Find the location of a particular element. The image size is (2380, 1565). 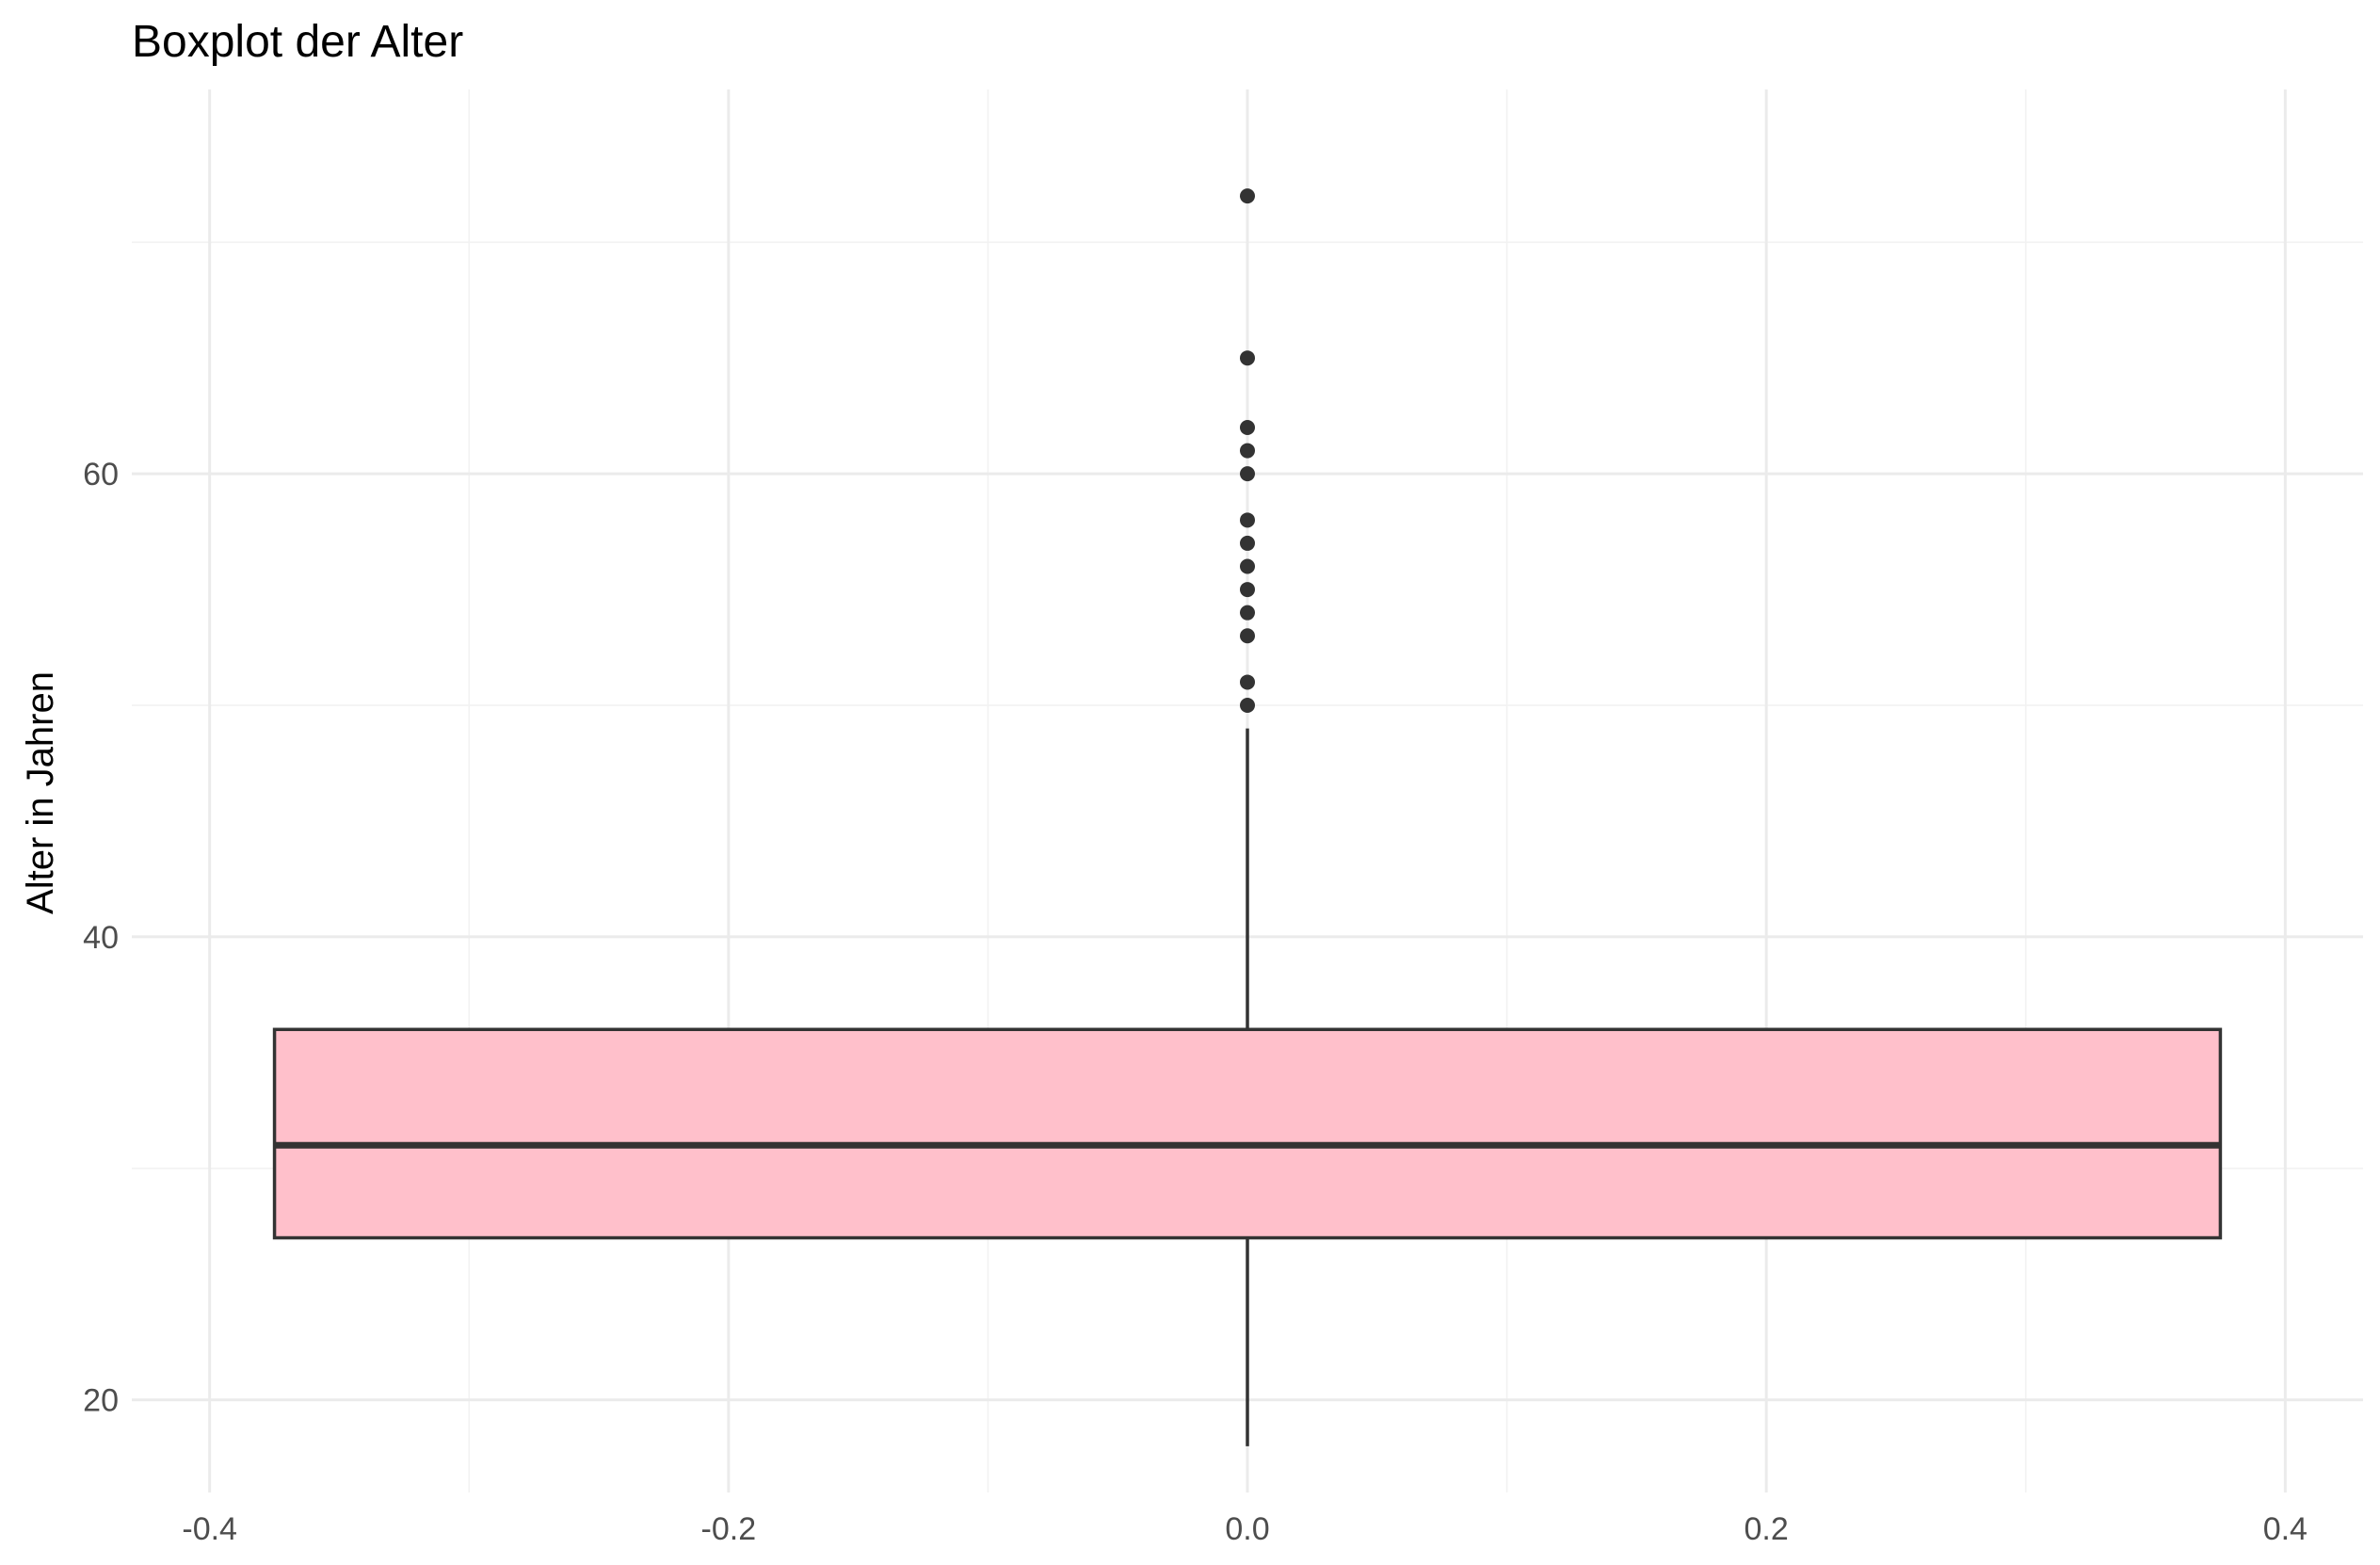

x-tick-label: 0.4 is located at coordinates (2285, 1529).